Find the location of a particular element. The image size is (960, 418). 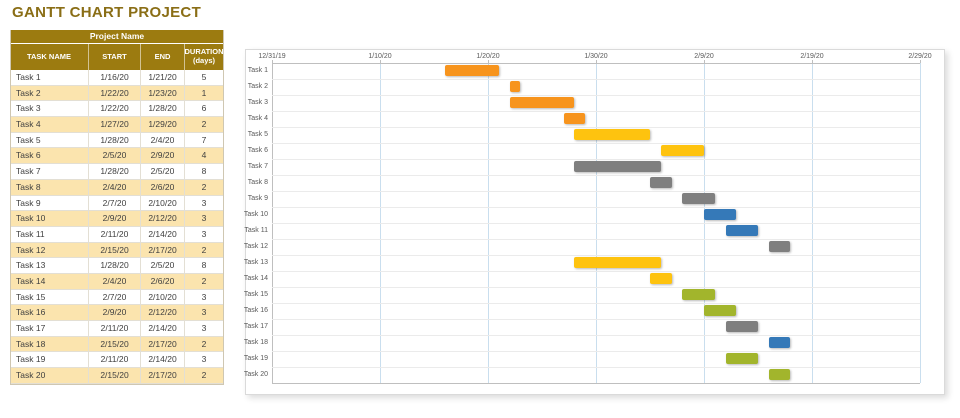

start-date-cell: 1/27/20 is located at coordinates (115, 124).